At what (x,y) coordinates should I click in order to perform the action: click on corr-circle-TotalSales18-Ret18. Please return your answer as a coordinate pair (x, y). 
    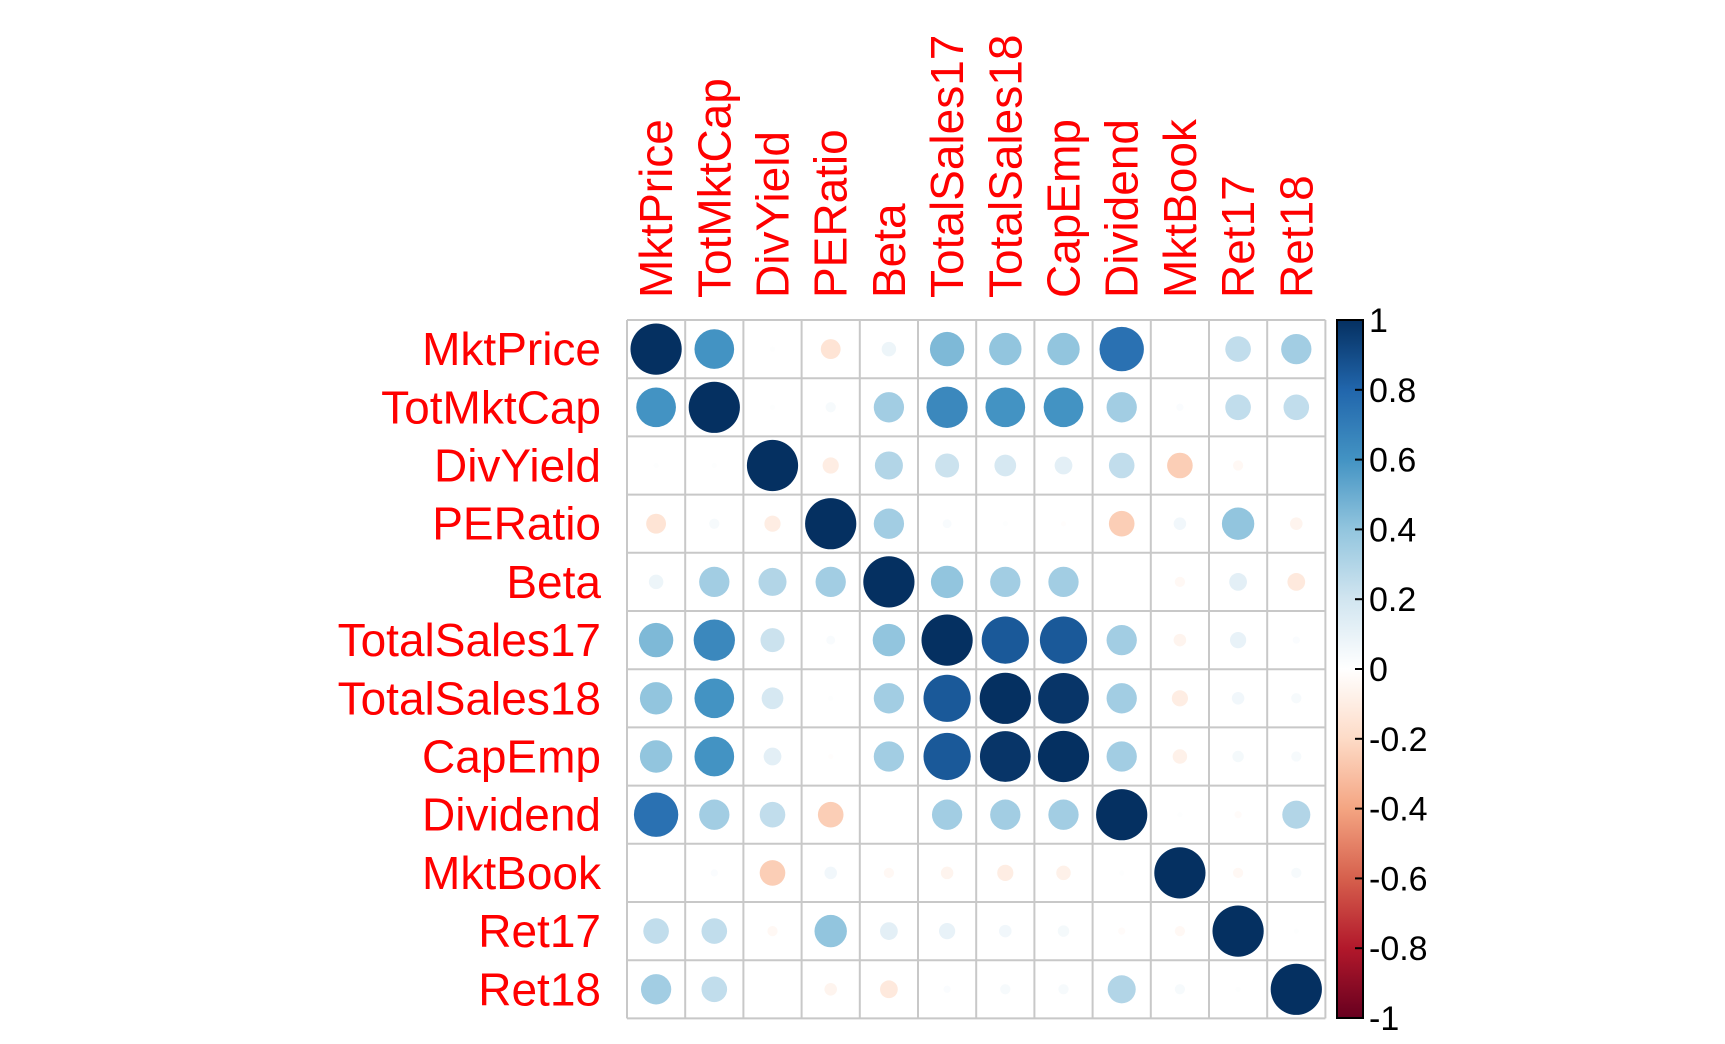
    Looking at the image, I should click on (1296, 698).